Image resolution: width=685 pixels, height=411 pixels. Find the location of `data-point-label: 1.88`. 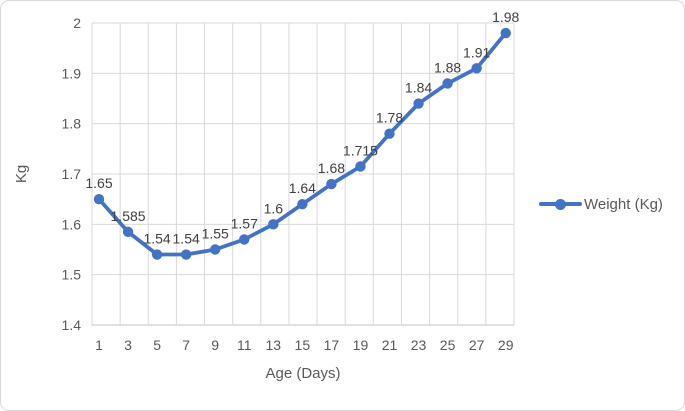

data-point-label: 1.88 is located at coordinates (447, 67).